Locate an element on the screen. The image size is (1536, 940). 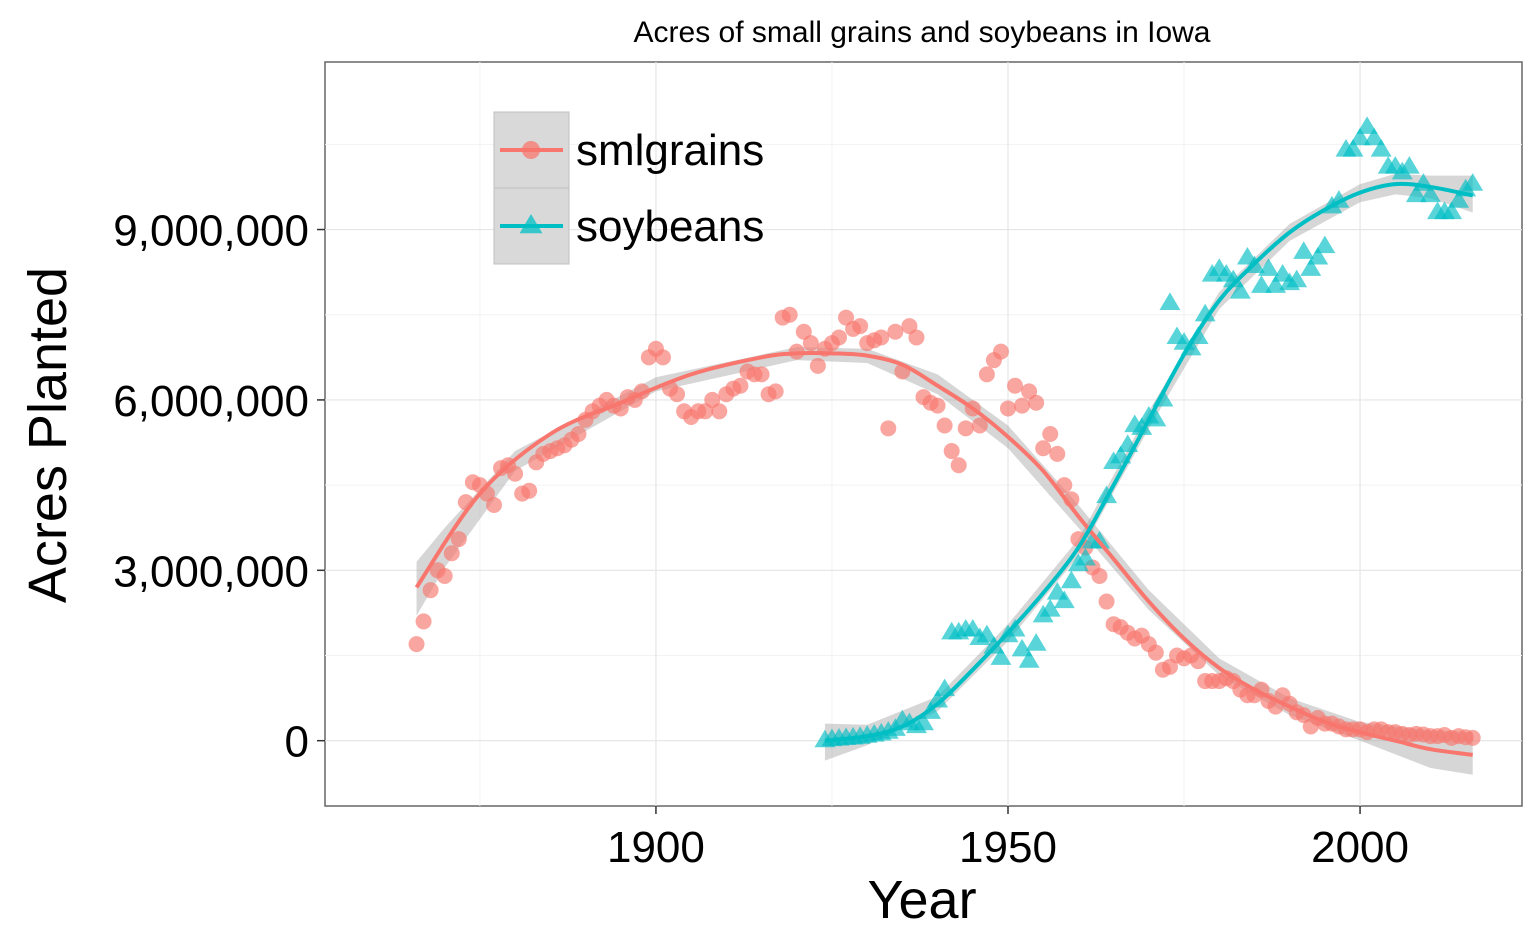
y-tick-label: 6,000,000 is located at coordinates (211, 401).